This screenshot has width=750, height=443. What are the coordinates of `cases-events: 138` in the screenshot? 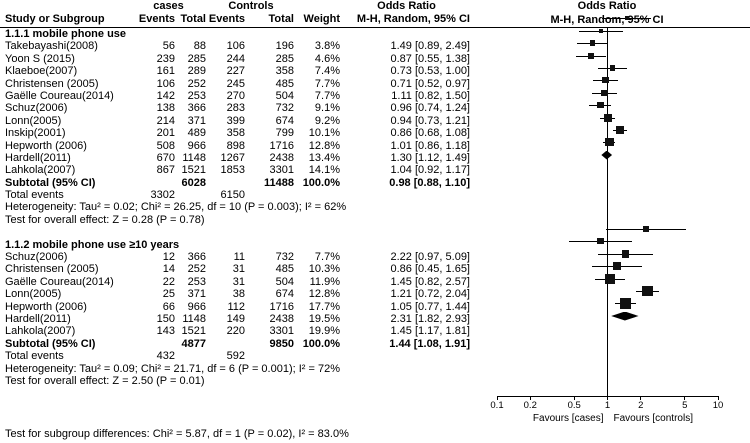 It's located at (165, 108).